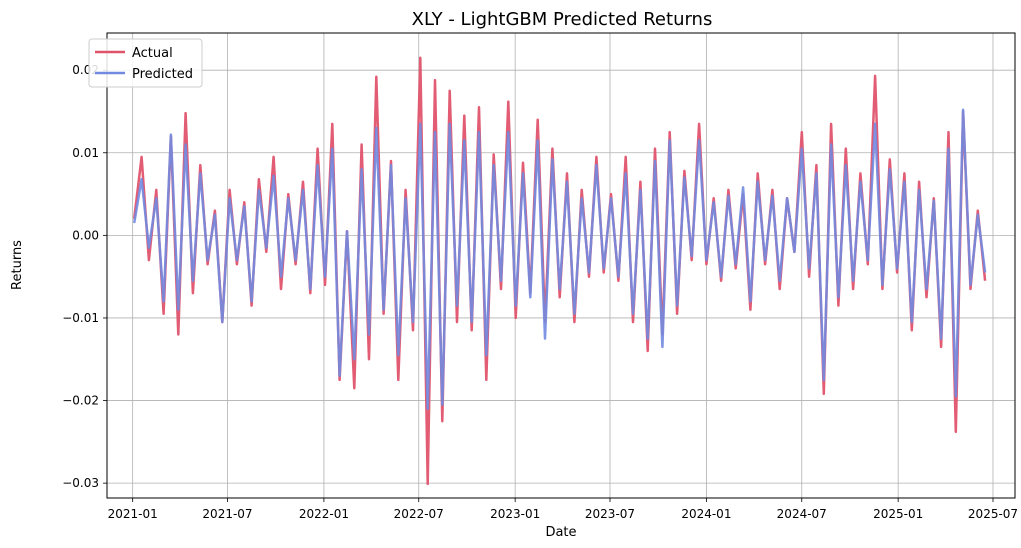 The width and height of the screenshot is (1021, 548). What do you see at coordinates (85, 235) in the screenshot?
I see `y-tick-label: 0.00` at bounding box center [85, 235].